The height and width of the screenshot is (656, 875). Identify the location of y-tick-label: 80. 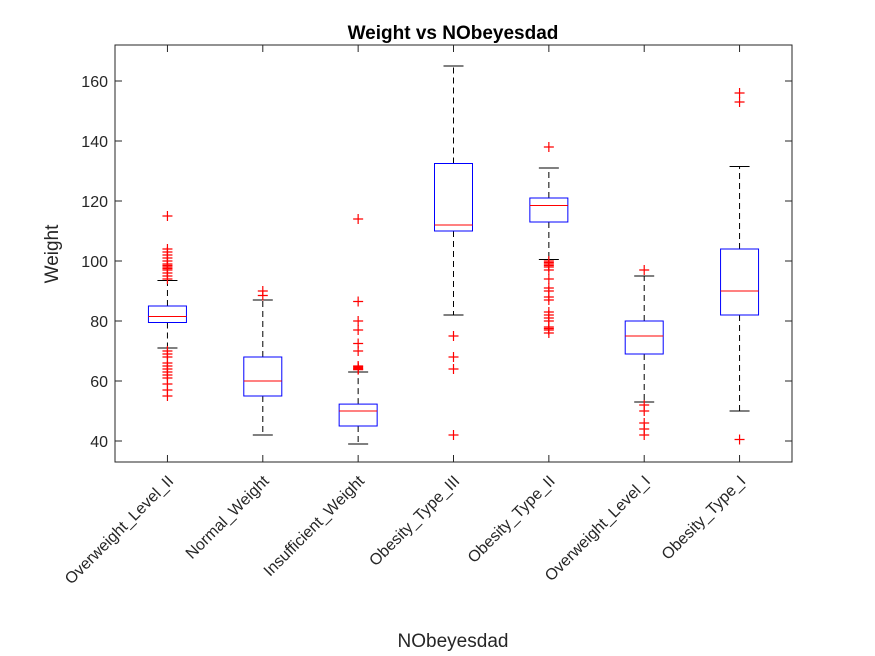
(99, 322).